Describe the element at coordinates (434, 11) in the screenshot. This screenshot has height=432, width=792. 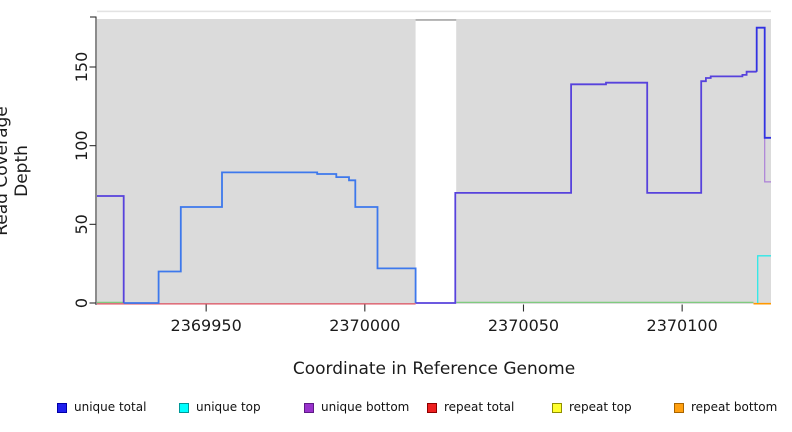
I see `plot-box-top-border` at that location.